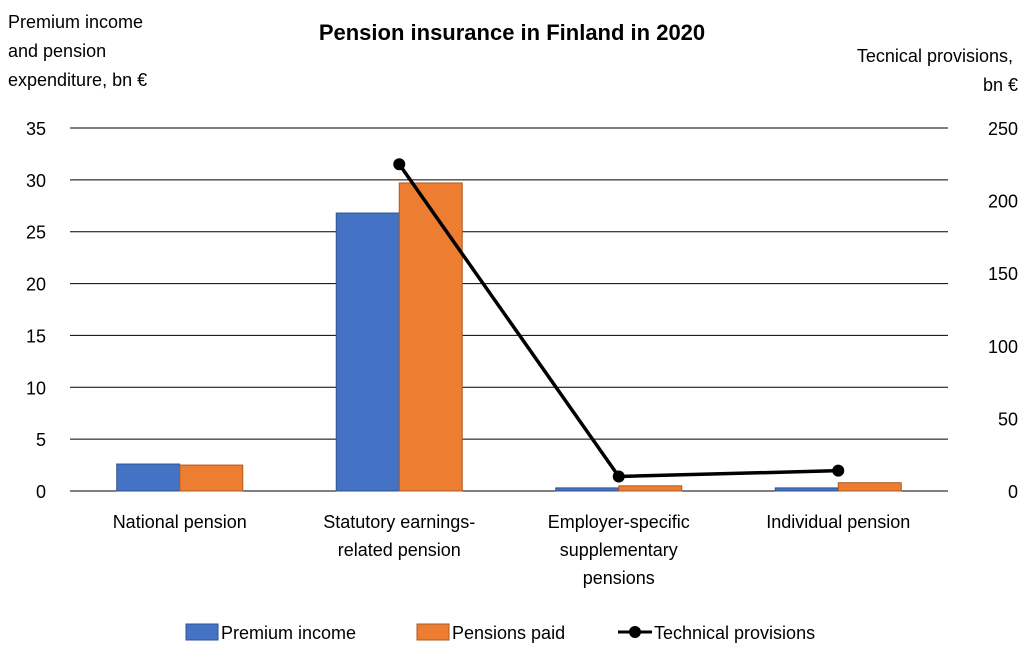 The width and height of the screenshot is (1024, 662). Describe the element at coordinates (619, 578) in the screenshot. I see `category-label-line: pensions` at that location.